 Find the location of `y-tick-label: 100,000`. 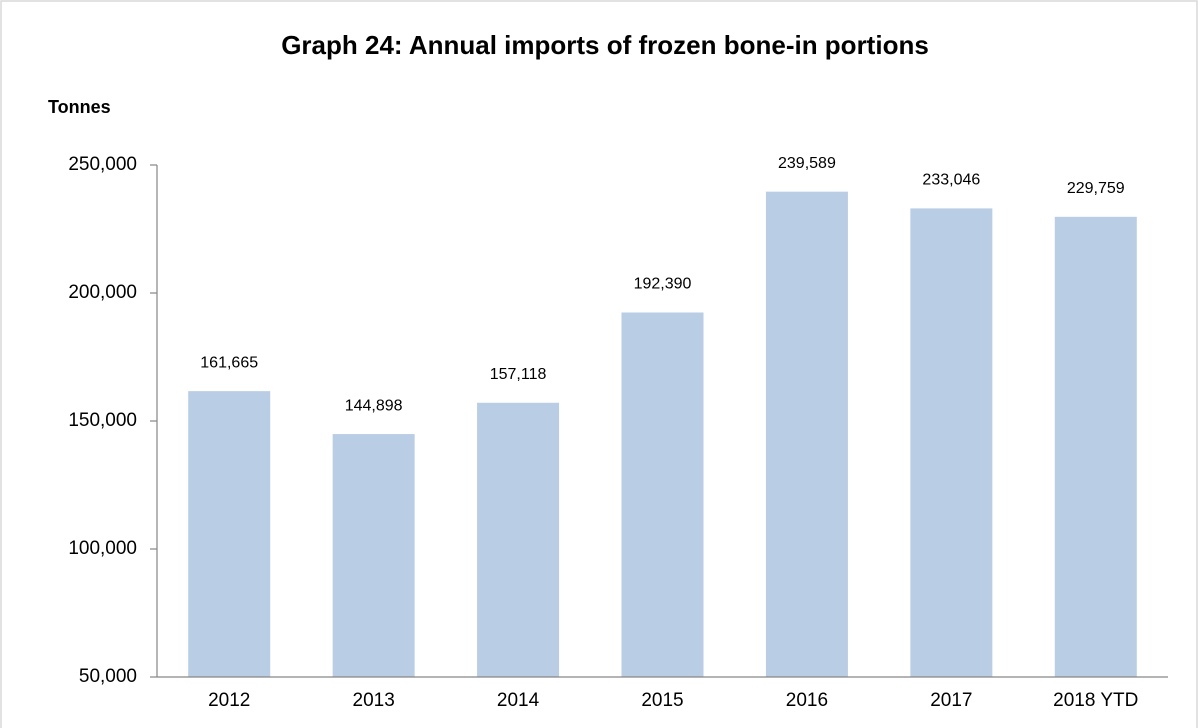

y-tick-label: 100,000 is located at coordinates (102, 548).